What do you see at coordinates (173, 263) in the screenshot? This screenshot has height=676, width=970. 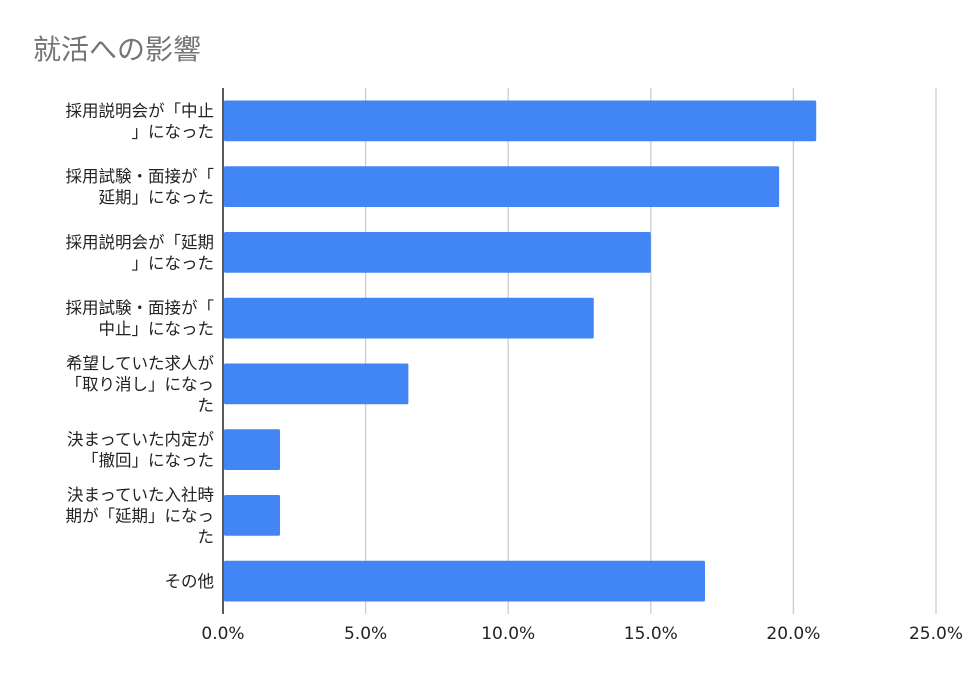 I see `category-label-2-line-1: 」になった` at bounding box center [173, 263].